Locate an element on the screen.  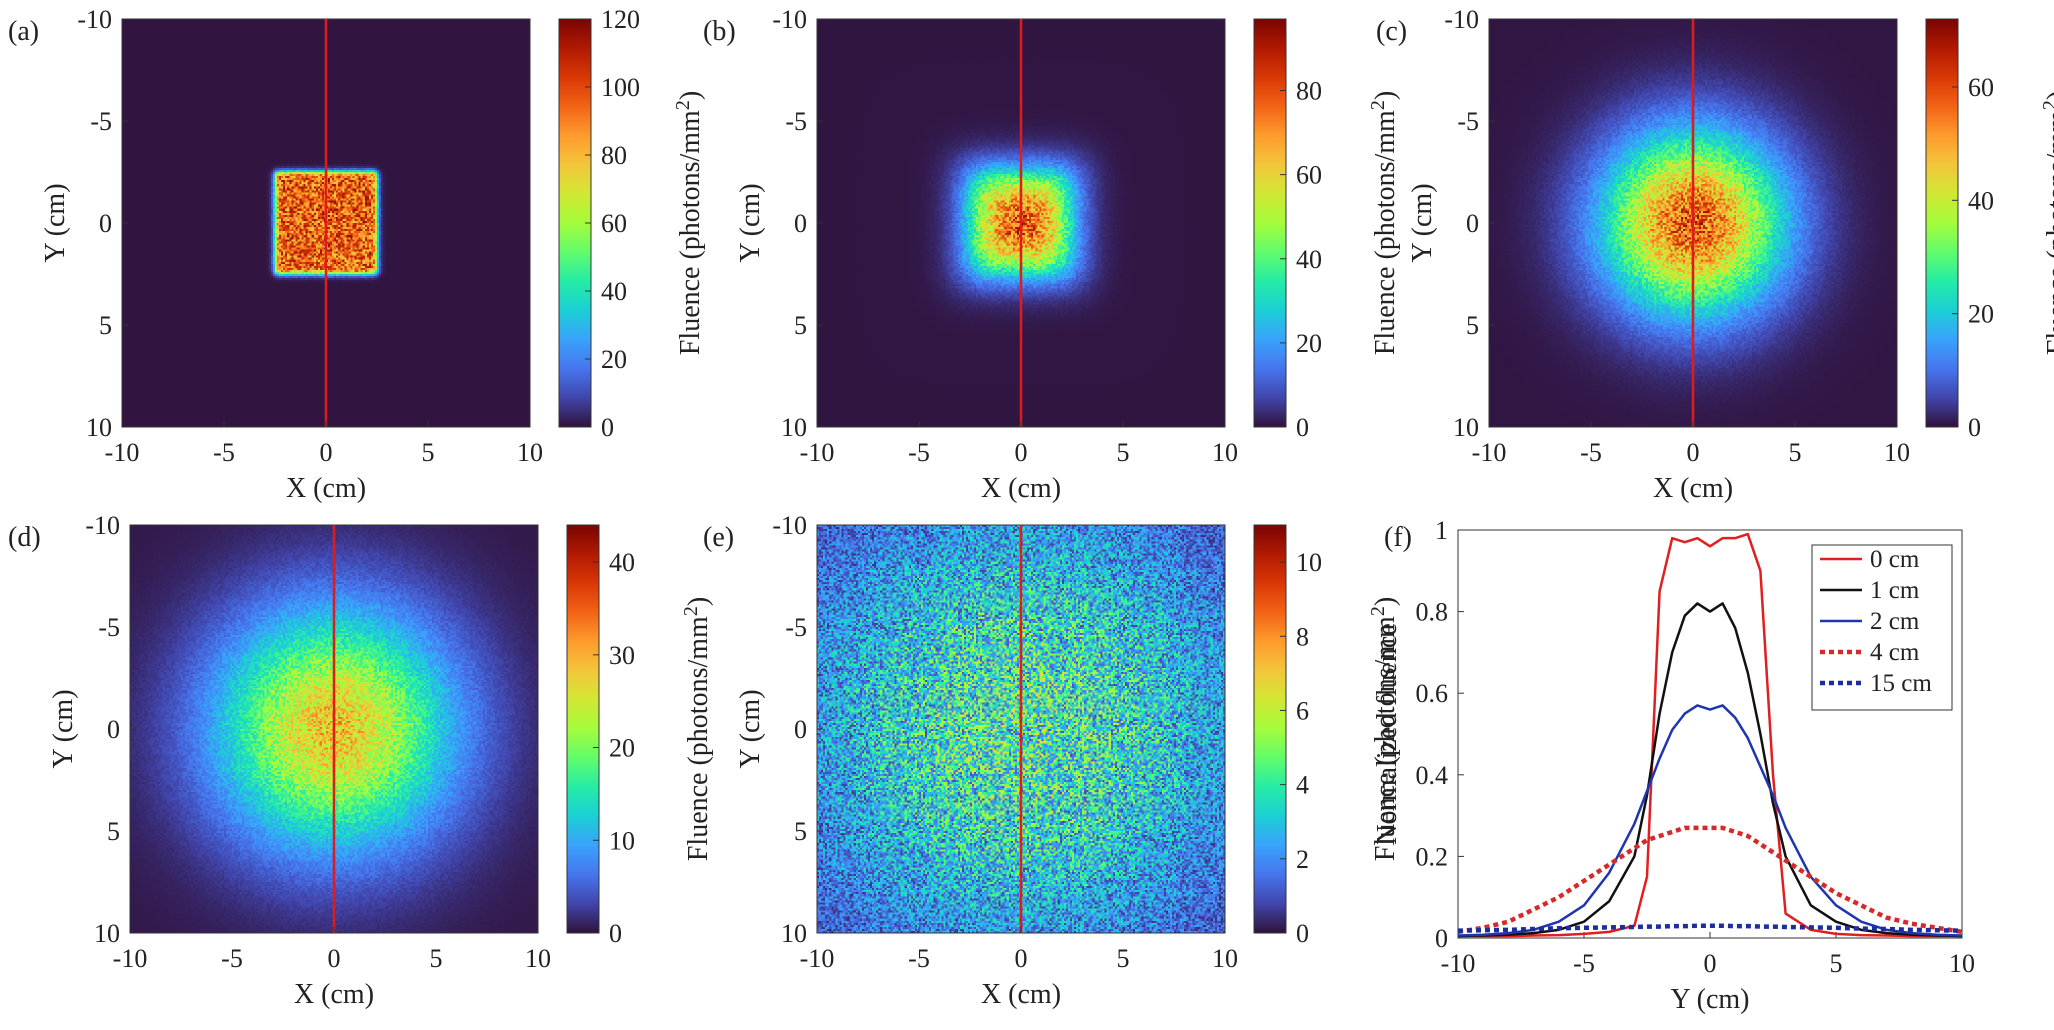
colorbar-tick-label: 0 is located at coordinates (1974, 427).